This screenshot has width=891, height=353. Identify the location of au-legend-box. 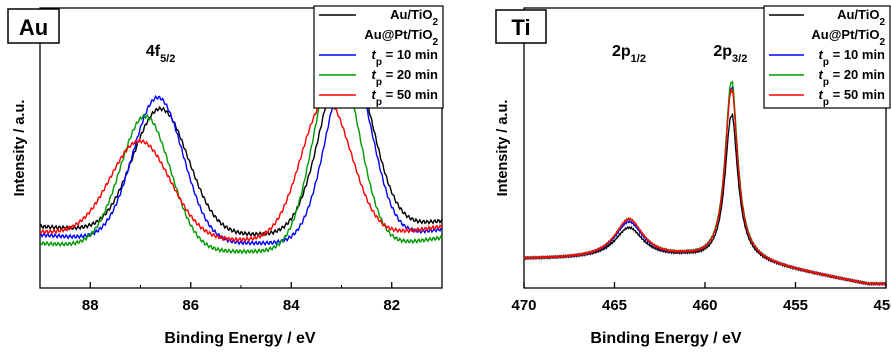
(378, 57).